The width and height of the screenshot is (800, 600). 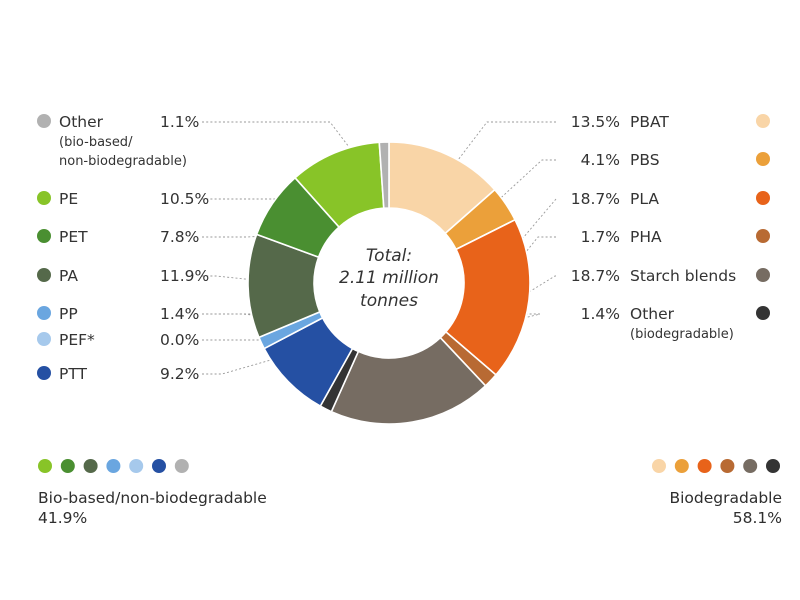 What do you see at coordinates (763, 275) in the screenshot?
I see `legend-dot-starch-blends` at bounding box center [763, 275].